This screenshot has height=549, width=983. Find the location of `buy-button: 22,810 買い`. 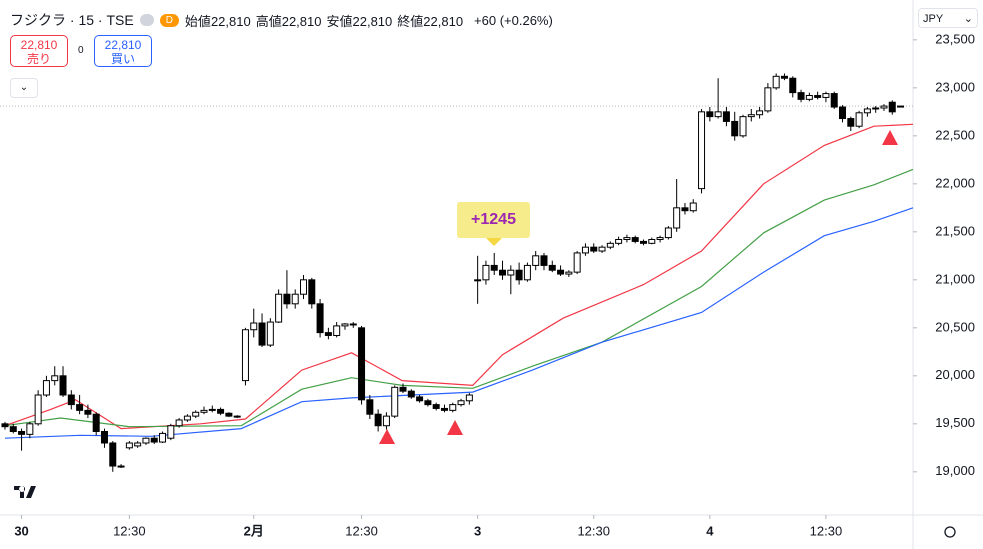

buy-button: 22,810 買い is located at coordinates (123, 51).